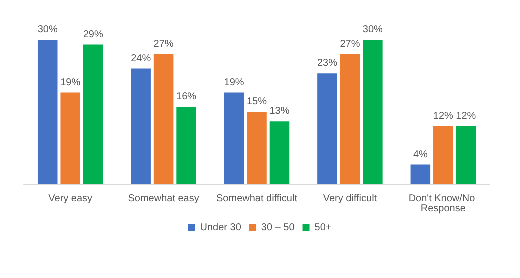 This screenshot has width=520, height=278. I want to click on data-label: 24%, so click(141, 58).